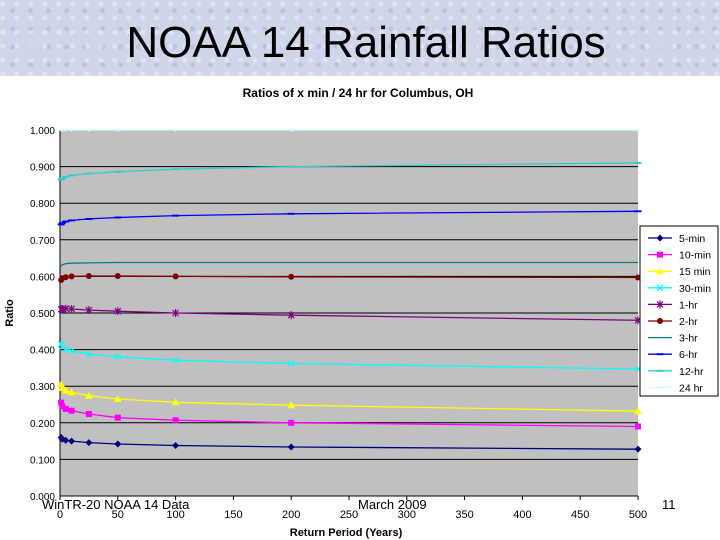 This screenshot has width=720, height=540. What do you see at coordinates (349, 218) in the screenshot?
I see `series-6-hr` at bounding box center [349, 218].